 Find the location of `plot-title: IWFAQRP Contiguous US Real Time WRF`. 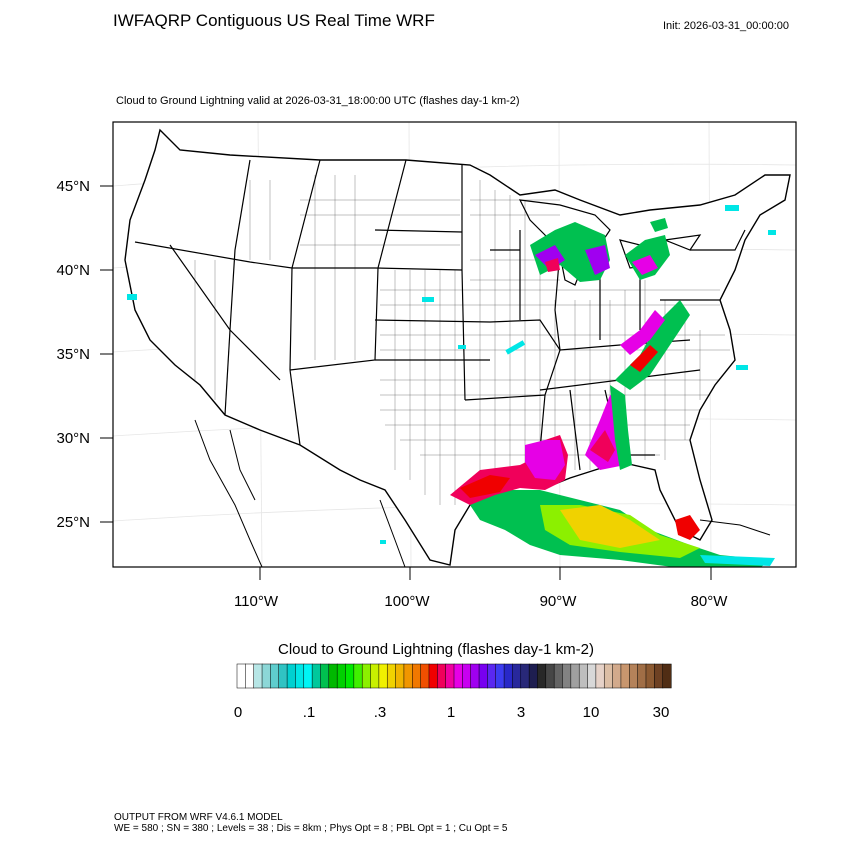

plot-title: IWFAQRP Contiguous US Real Time WRF is located at coordinates (274, 20).